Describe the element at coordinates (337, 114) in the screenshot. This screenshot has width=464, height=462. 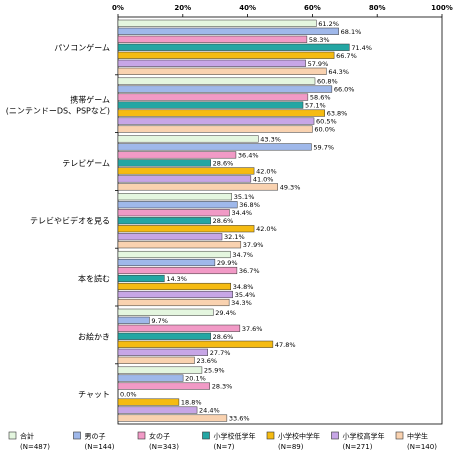
I see `data-label: 63.8%` at that location.